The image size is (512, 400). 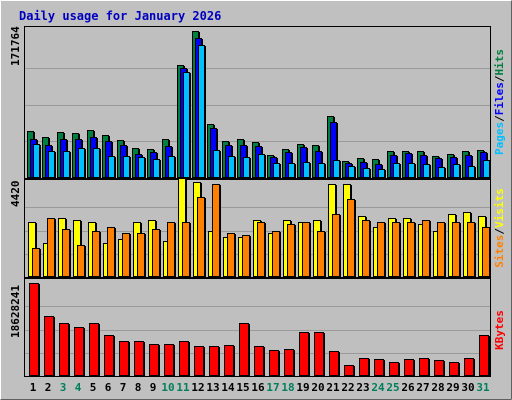 I want to click on x-tick-label-day-20: 20, so click(x=317, y=387).